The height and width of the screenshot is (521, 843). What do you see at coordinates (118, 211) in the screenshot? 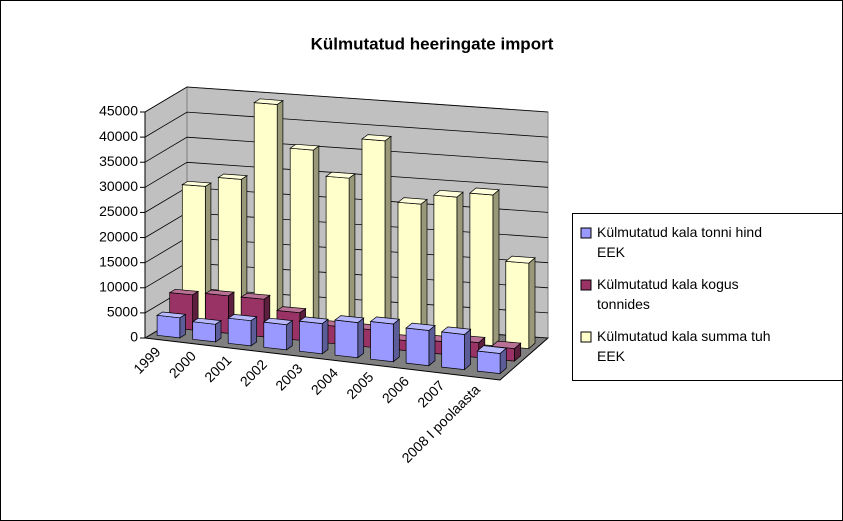
I see `y-tick-label: 25000` at bounding box center [118, 211].